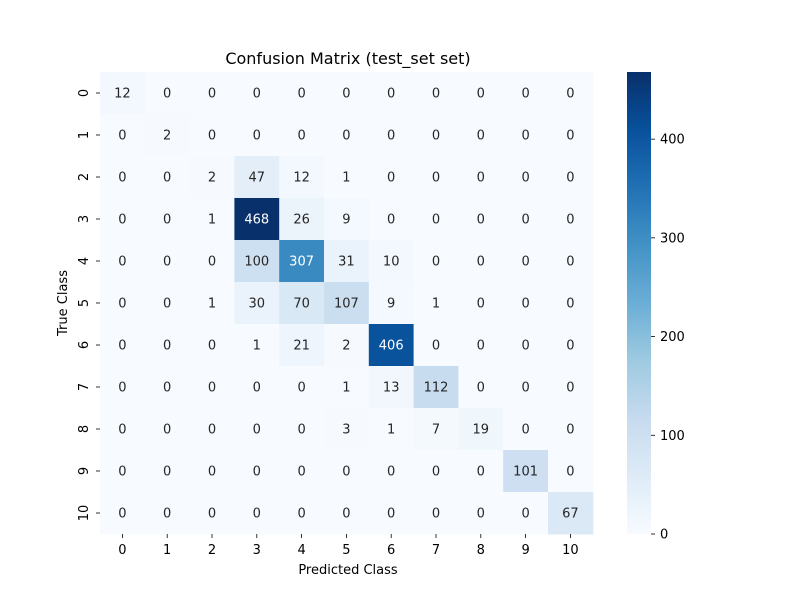  What do you see at coordinates (672, 337) in the screenshot?
I see `colorbar-tick-label: 200` at bounding box center [672, 337].